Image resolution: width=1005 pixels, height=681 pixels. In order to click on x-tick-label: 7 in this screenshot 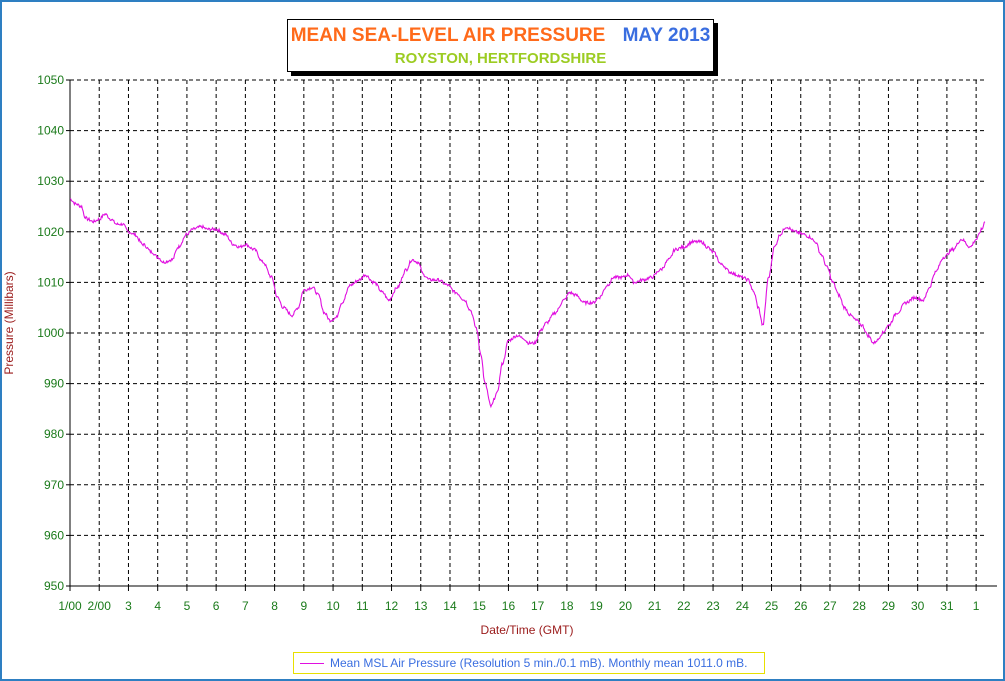, I will do `click(245, 606)`.